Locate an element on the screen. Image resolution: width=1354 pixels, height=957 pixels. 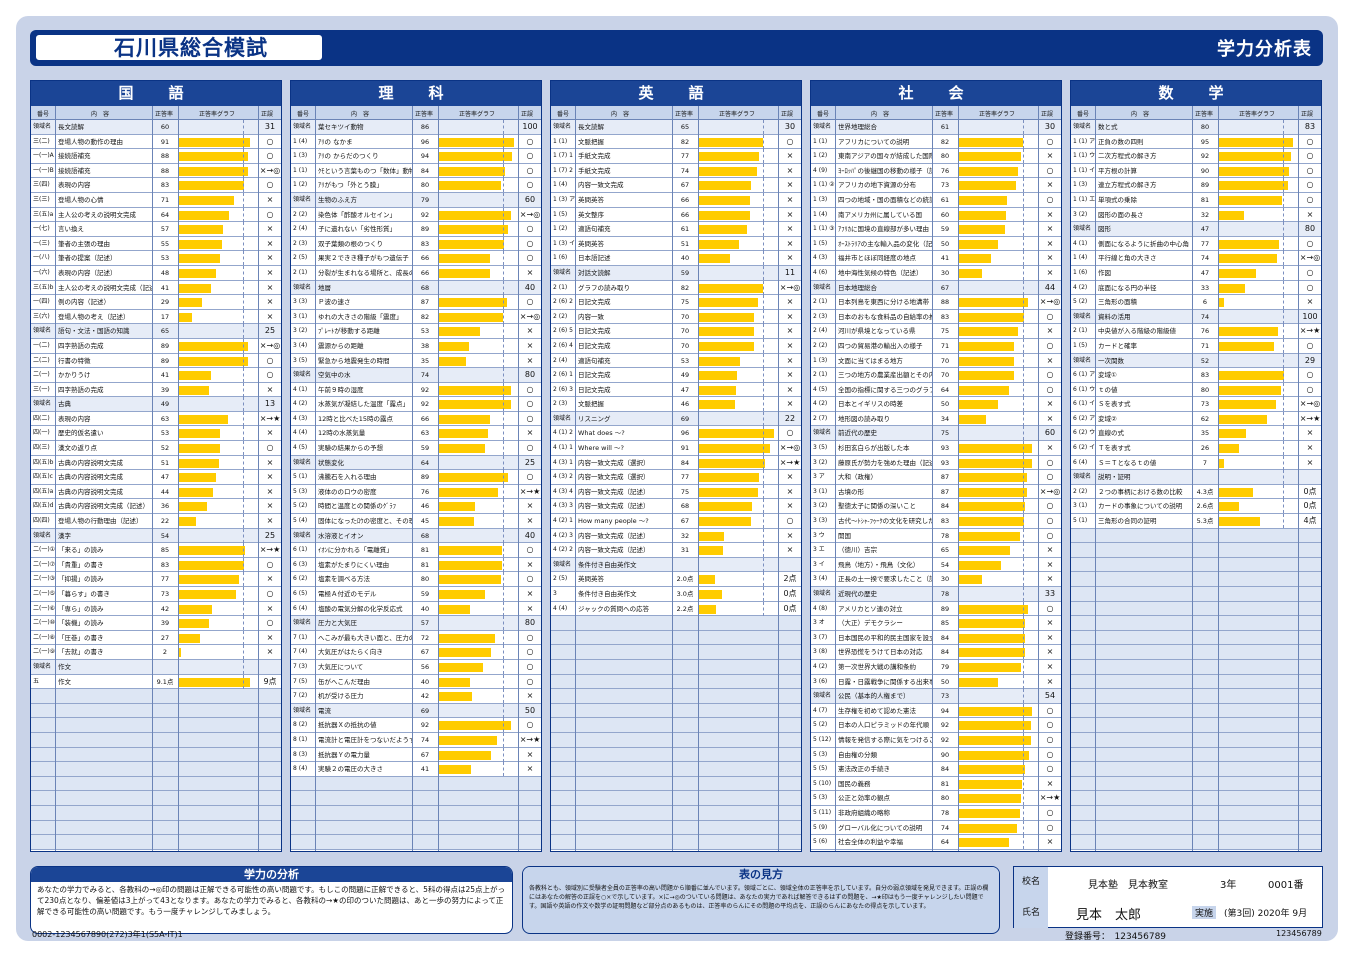
question-row: 1 (4) ｱﾘの なかま 96 ○ is located at coordinates (416, 142).